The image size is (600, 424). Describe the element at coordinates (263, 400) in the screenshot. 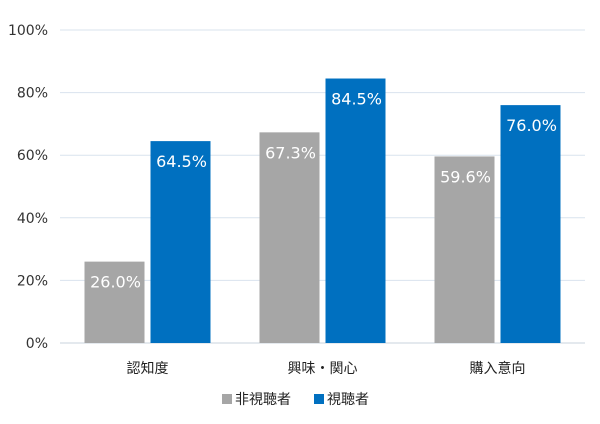

I see `legend-label: 非視聴者` at that location.